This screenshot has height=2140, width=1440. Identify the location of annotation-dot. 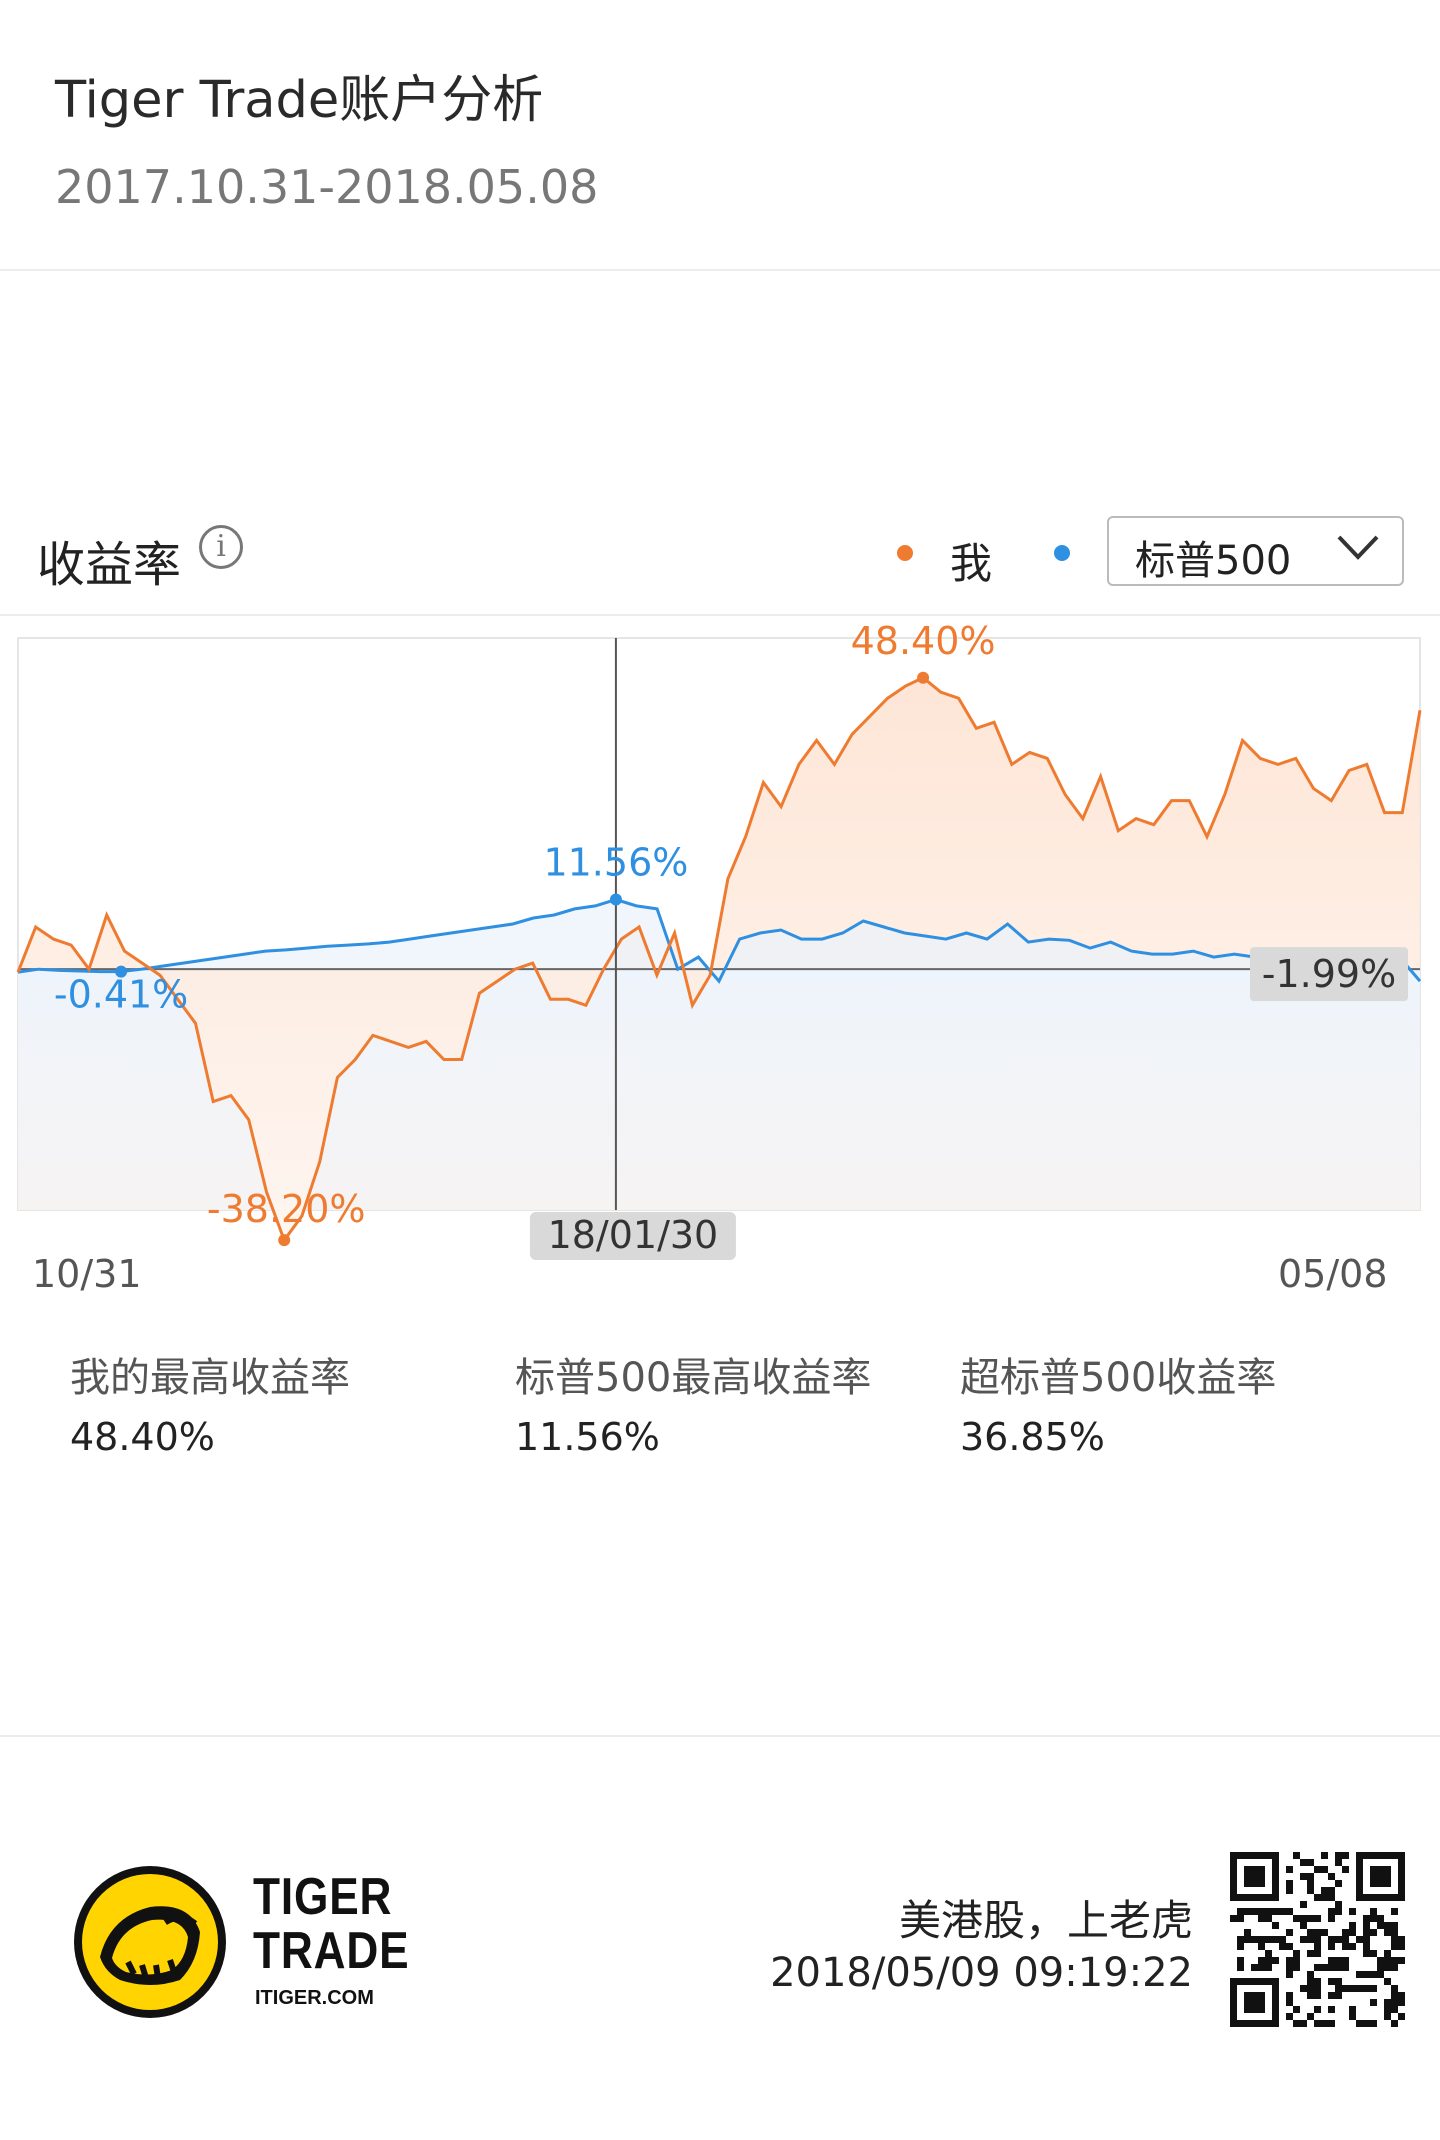
(923, 677).